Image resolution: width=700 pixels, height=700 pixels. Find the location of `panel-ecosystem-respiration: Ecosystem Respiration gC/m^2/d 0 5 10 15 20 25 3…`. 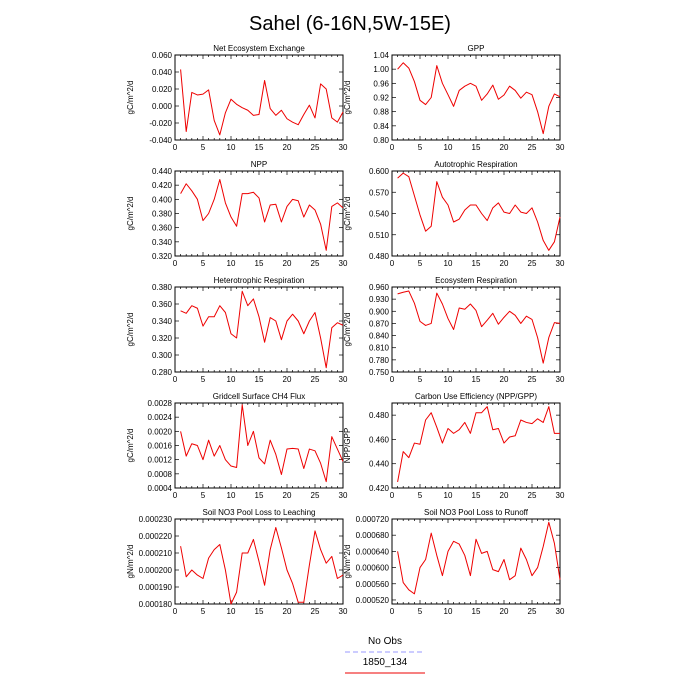

panel-ecosystem-respiration: Ecosystem Respiration gC/m^2/d 0 5 10 15 20 25 3… is located at coordinates (454, 330).